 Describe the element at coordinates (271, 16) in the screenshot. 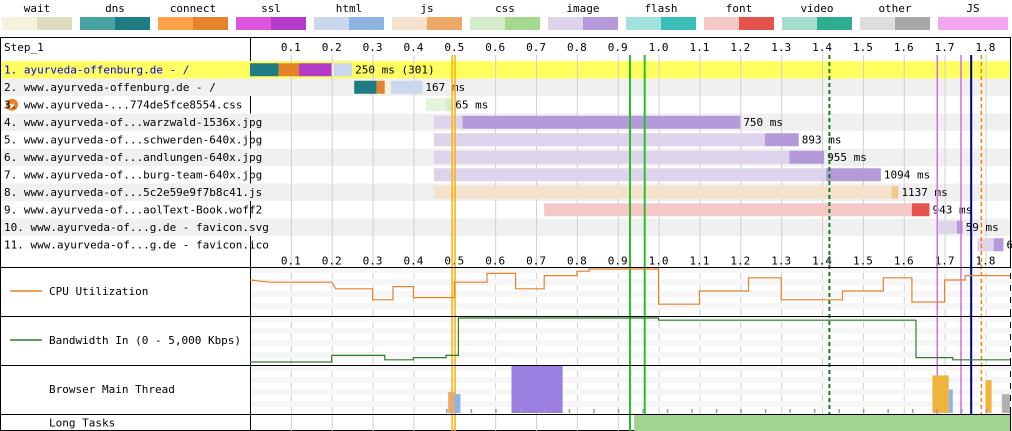

I see `legend-item-ssl: ssl` at that location.